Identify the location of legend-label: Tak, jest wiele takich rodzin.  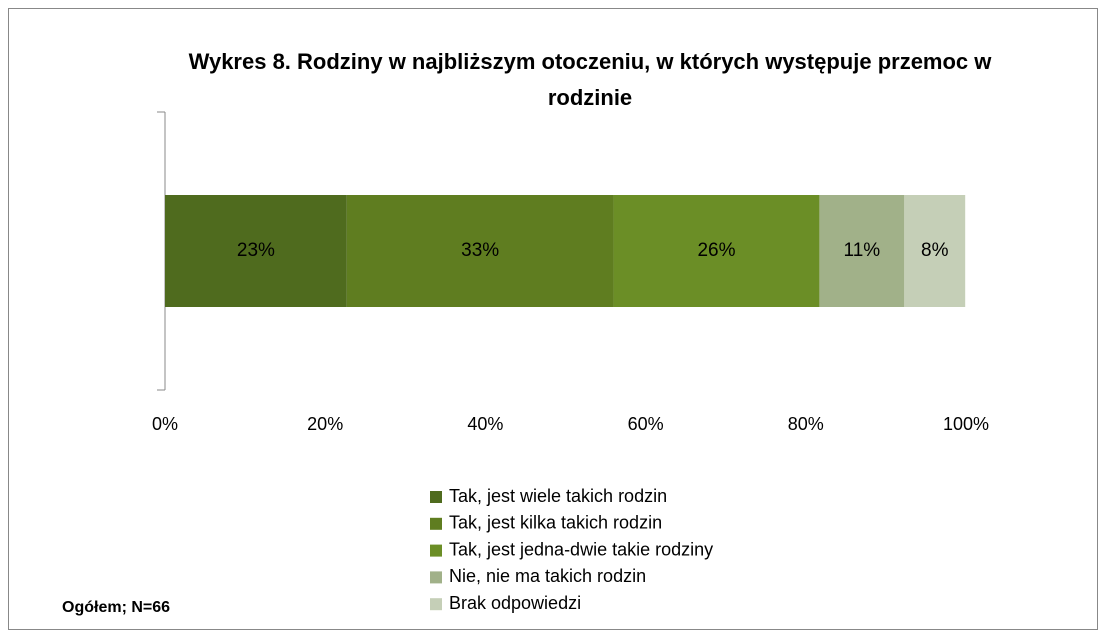
(558, 496).